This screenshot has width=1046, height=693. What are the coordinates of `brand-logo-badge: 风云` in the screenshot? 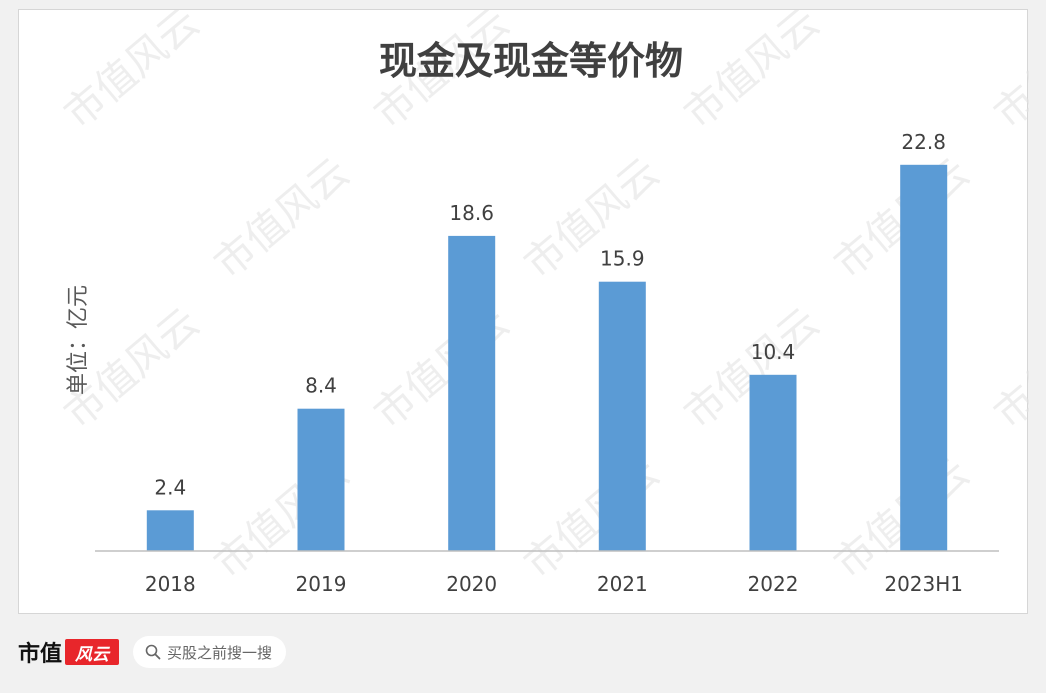 It's located at (92, 652).